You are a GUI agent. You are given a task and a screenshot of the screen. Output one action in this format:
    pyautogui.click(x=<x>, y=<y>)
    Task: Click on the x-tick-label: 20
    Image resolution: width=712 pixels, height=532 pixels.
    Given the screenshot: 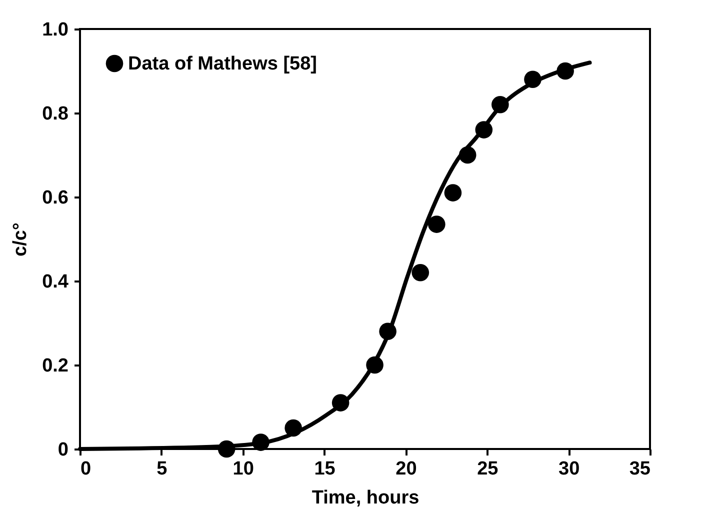 What is the action you would take?
    pyautogui.click(x=406, y=469)
    